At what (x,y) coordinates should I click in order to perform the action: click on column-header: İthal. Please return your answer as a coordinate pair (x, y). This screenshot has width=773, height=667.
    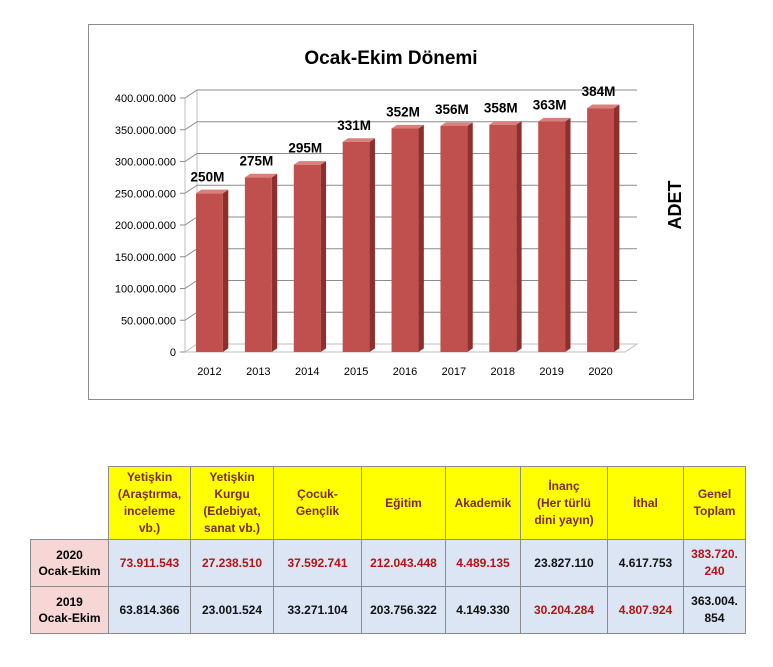
    Looking at the image, I should click on (645, 503).